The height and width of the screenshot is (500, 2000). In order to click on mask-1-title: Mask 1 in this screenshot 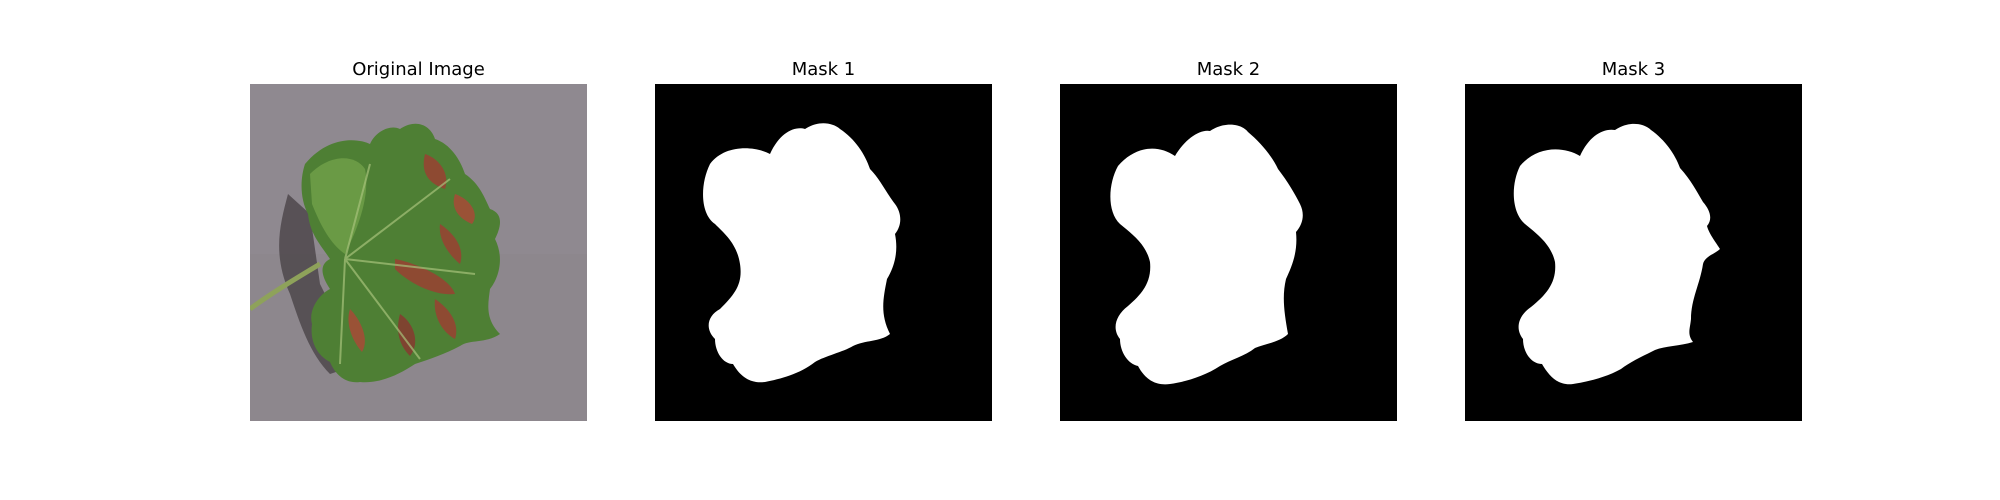, I will do `click(823, 69)`.